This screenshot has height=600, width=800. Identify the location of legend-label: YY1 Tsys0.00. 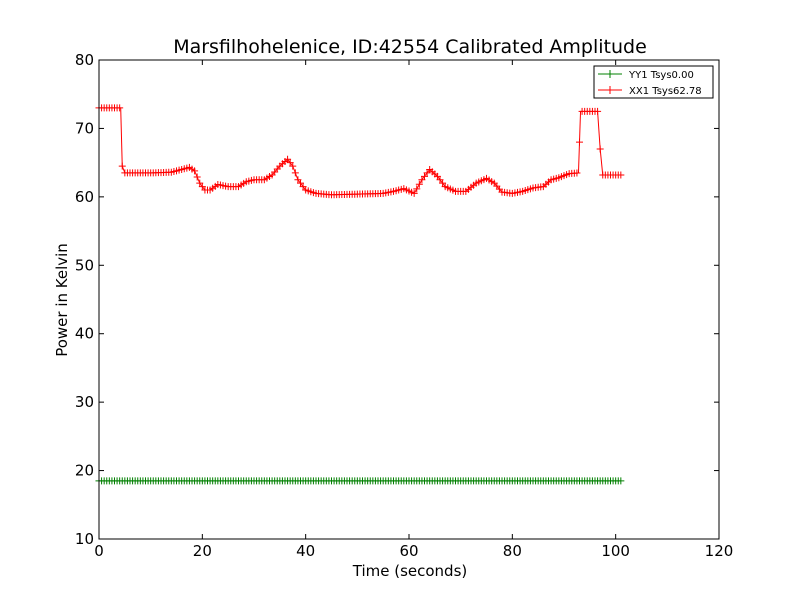
(661, 75).